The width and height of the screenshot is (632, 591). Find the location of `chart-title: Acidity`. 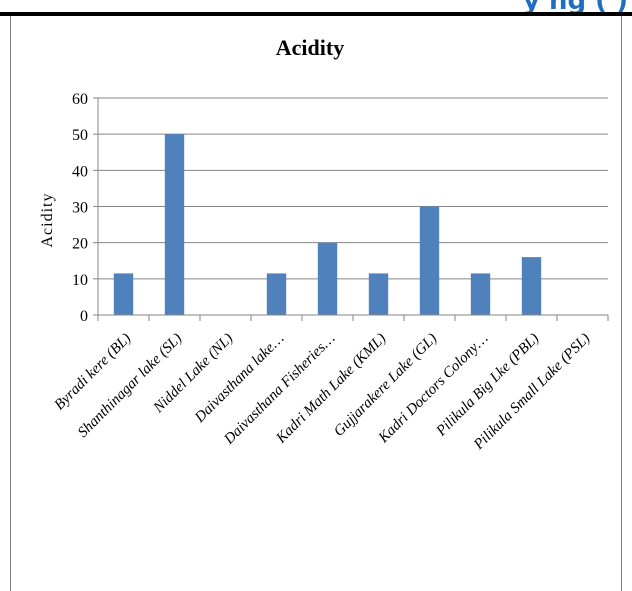

chart-title: Acidity is located at coordinates (310, 47).